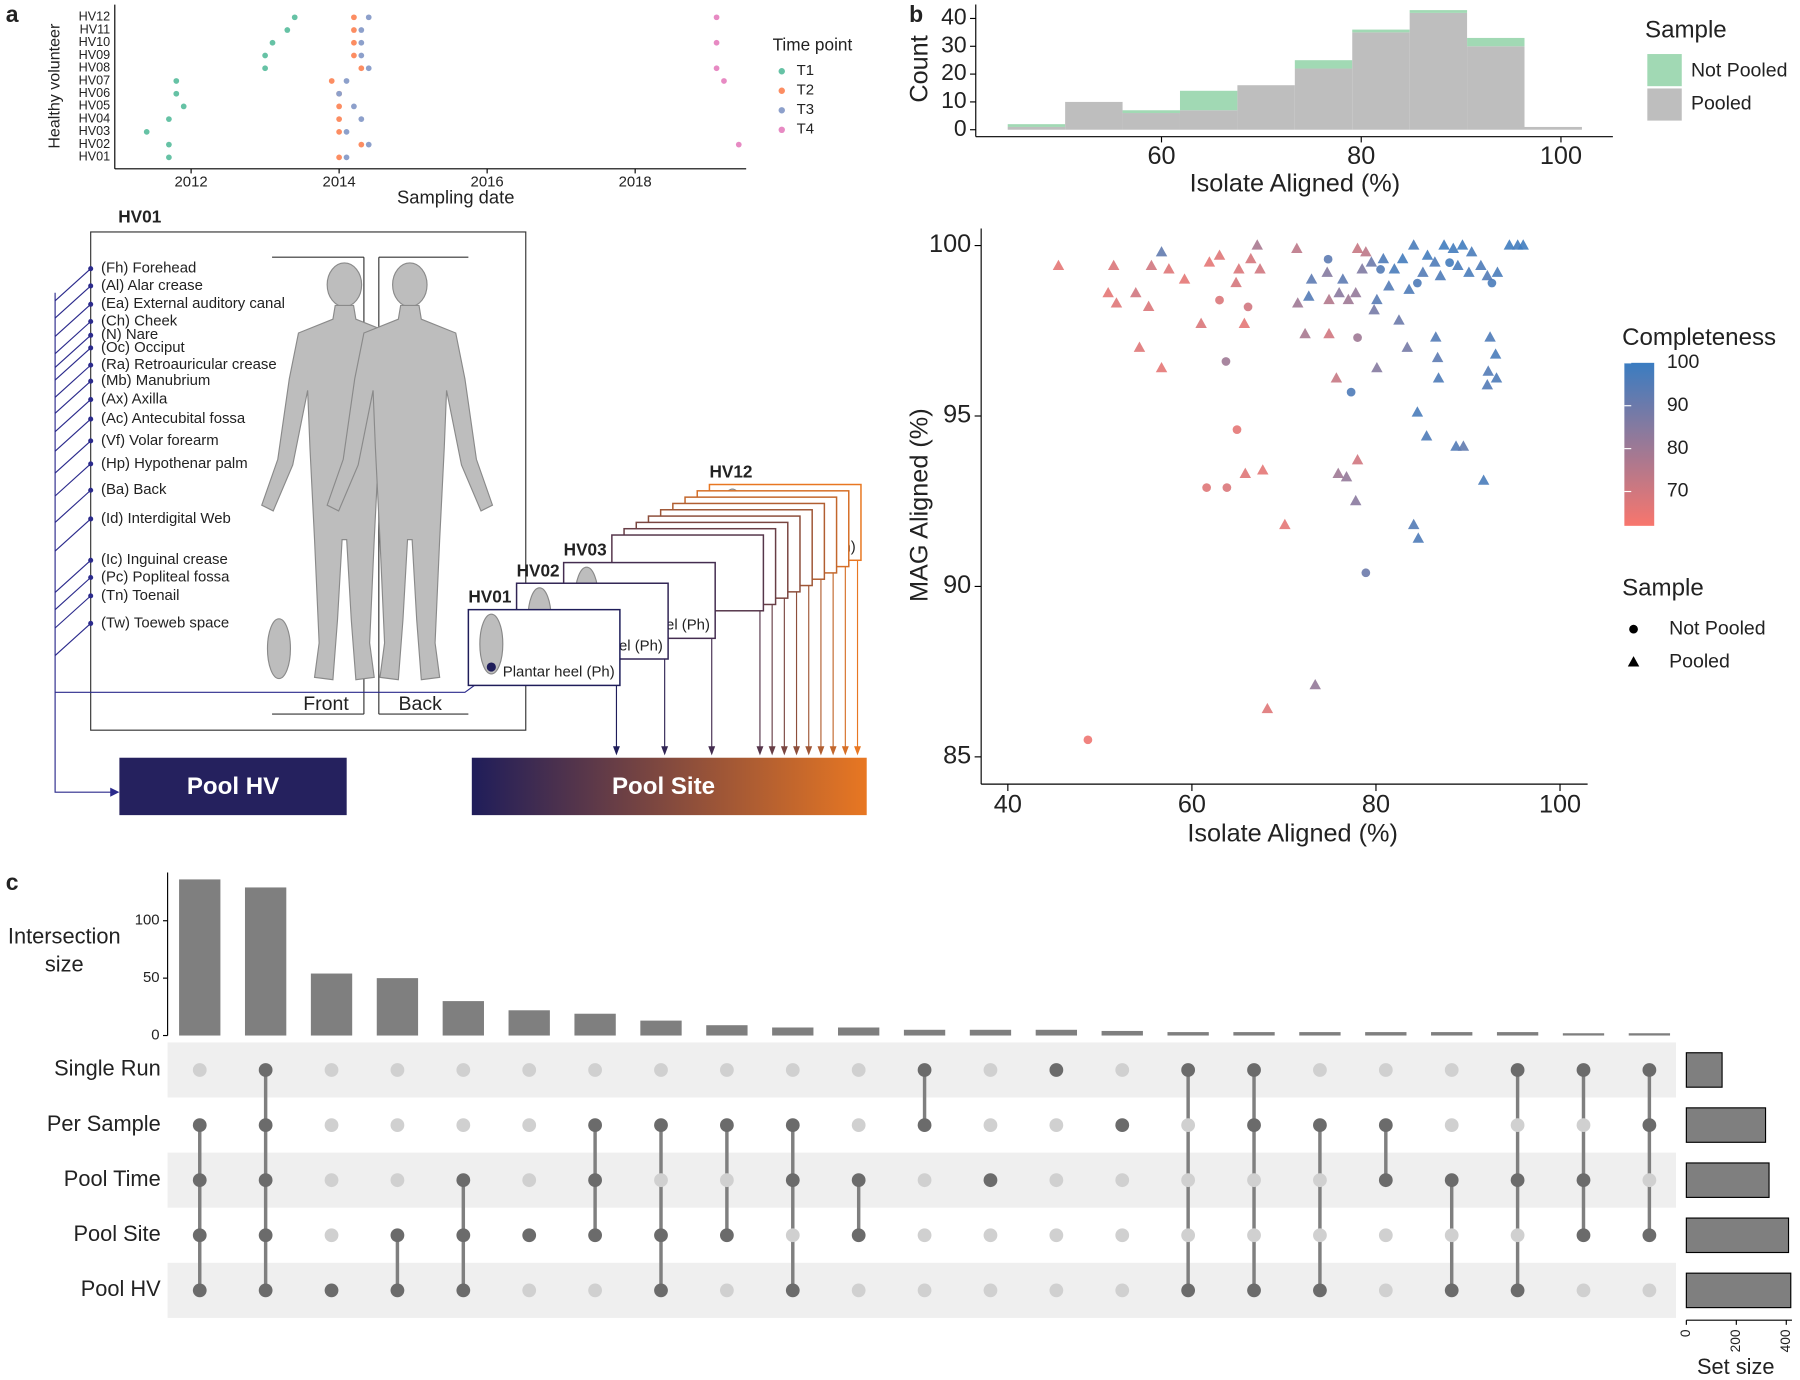 This screenshot has height=1380, width=1800. I want to click on site-label: (Ch) Cheek, so click(139, 320).